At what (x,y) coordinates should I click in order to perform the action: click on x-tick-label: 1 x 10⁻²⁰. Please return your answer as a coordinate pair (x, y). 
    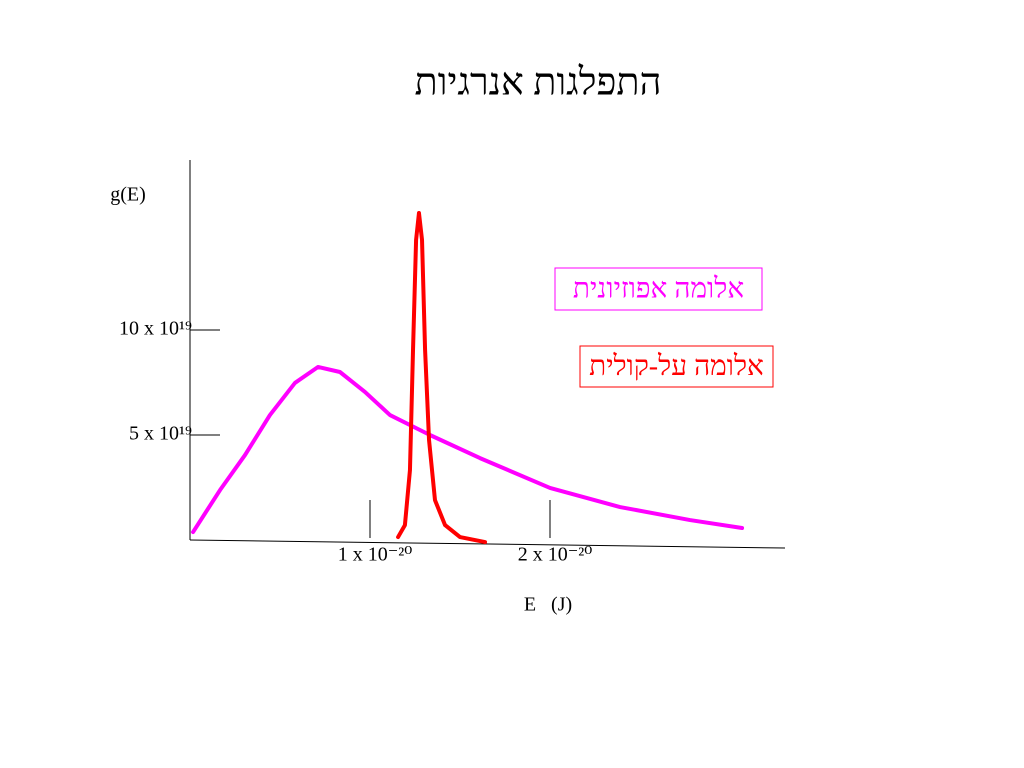
    Looking at the image, I should click on (375, 555).